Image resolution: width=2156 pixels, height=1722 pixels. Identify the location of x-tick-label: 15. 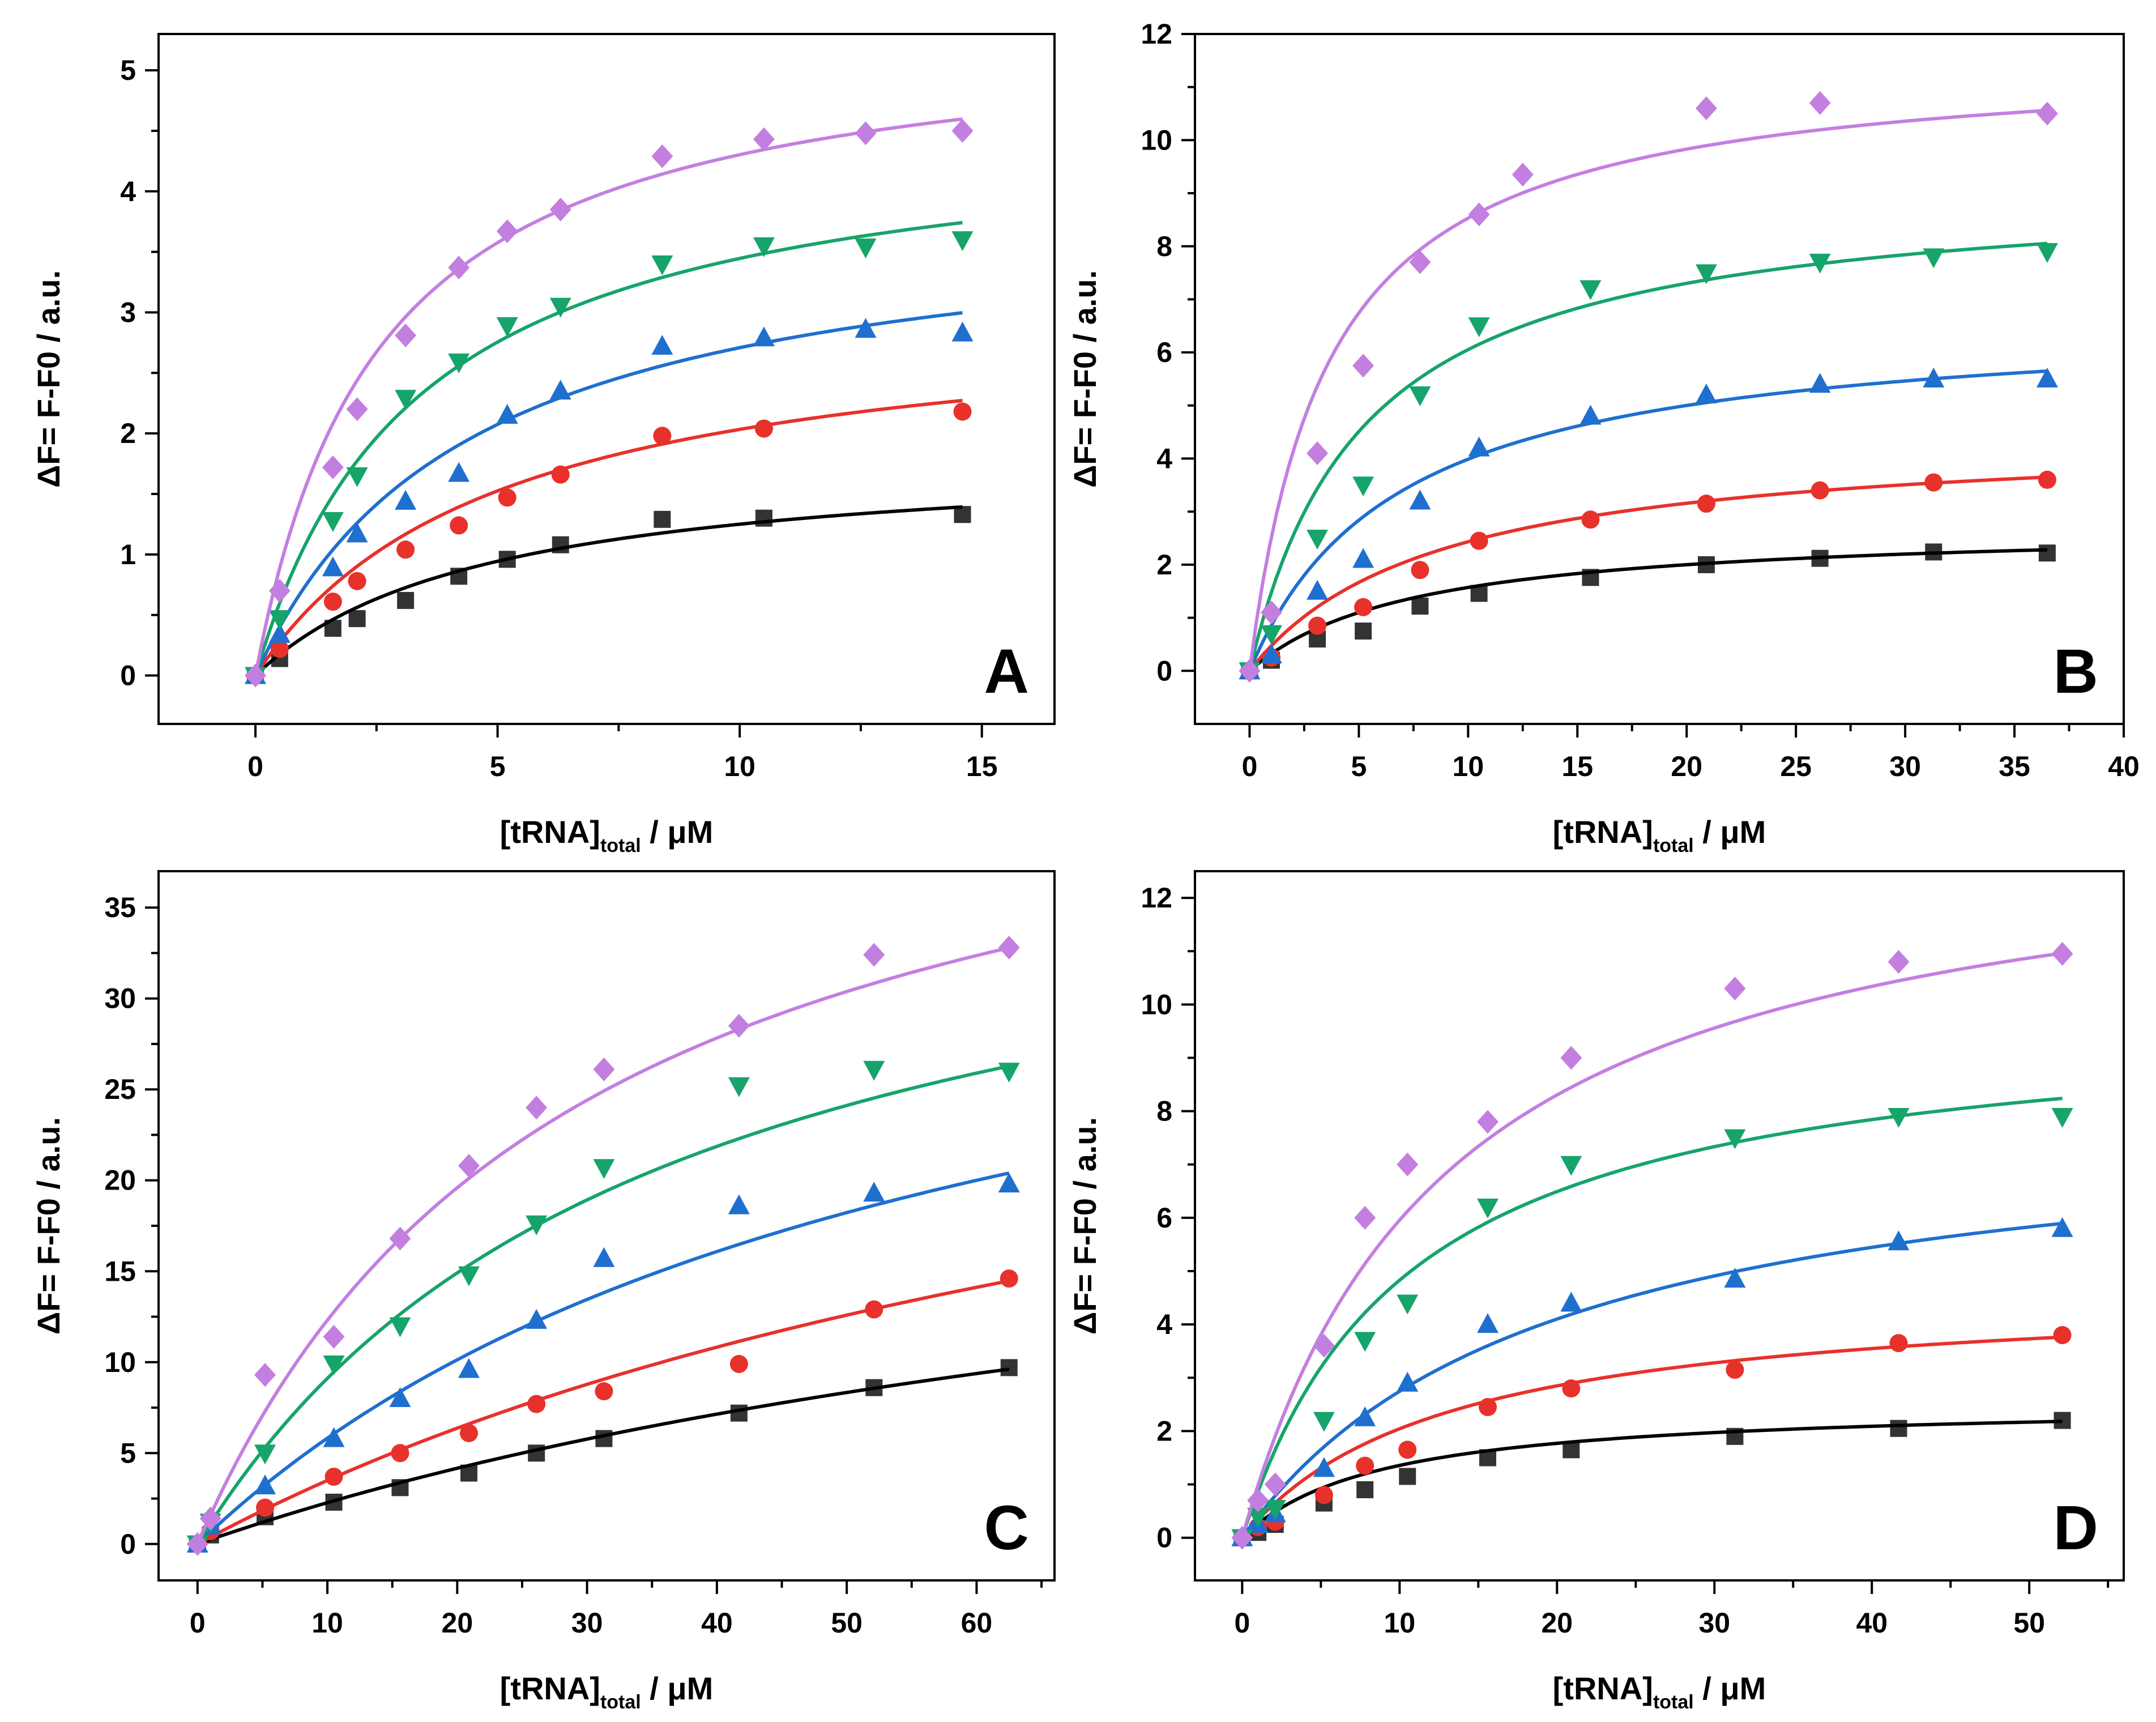
(982, 766).